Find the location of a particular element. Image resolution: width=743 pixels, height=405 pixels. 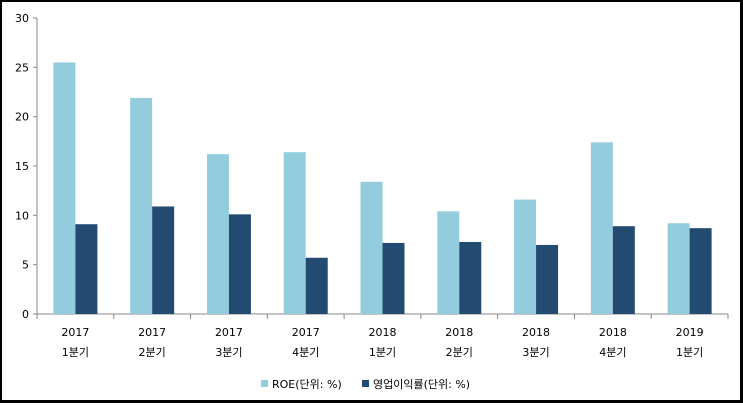

y-tick-label: 20 is located at coordinates (22, 117).